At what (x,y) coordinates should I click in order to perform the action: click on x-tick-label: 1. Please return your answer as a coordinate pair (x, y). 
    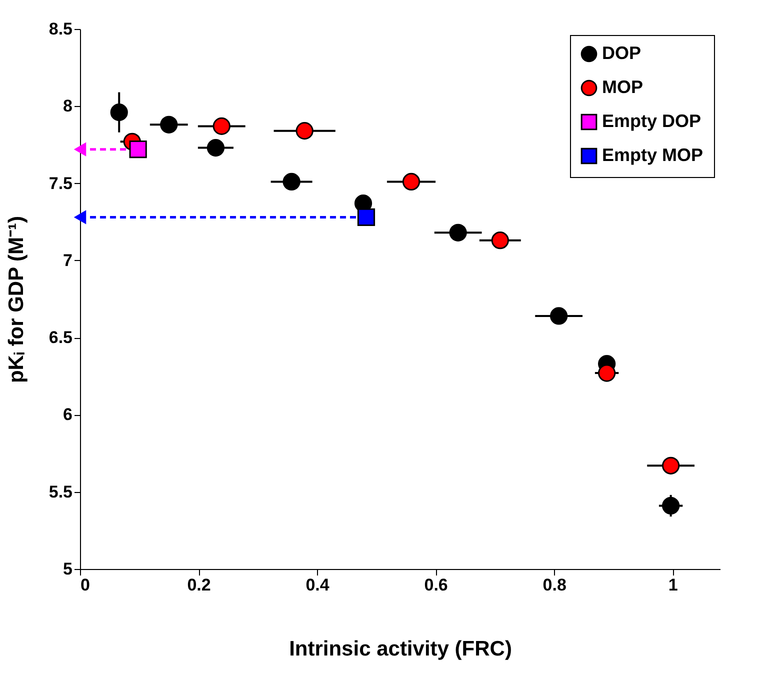
    Looking at the image, I should click on (673, 585).